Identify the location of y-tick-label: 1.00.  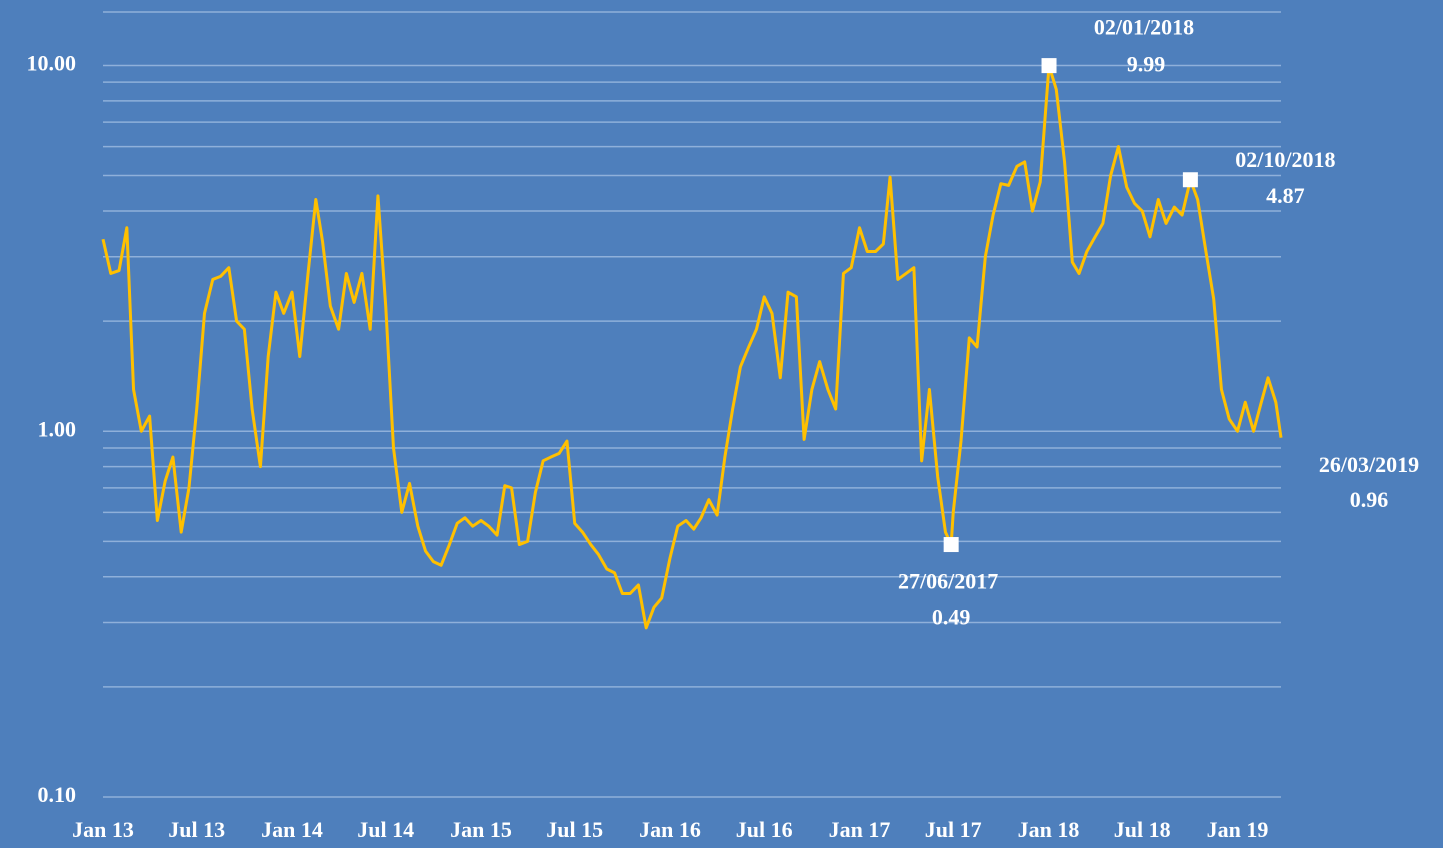
(57, 428).